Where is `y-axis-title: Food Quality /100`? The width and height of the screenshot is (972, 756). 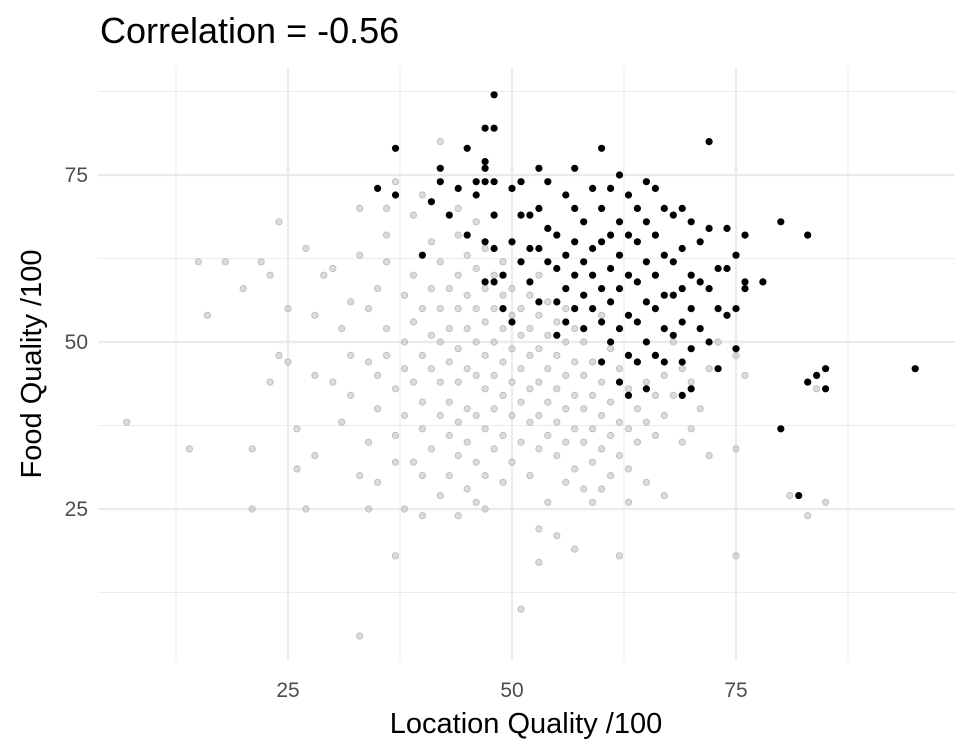 y-axis-title: Food Quality /100 is located at coordinates (32, 364).